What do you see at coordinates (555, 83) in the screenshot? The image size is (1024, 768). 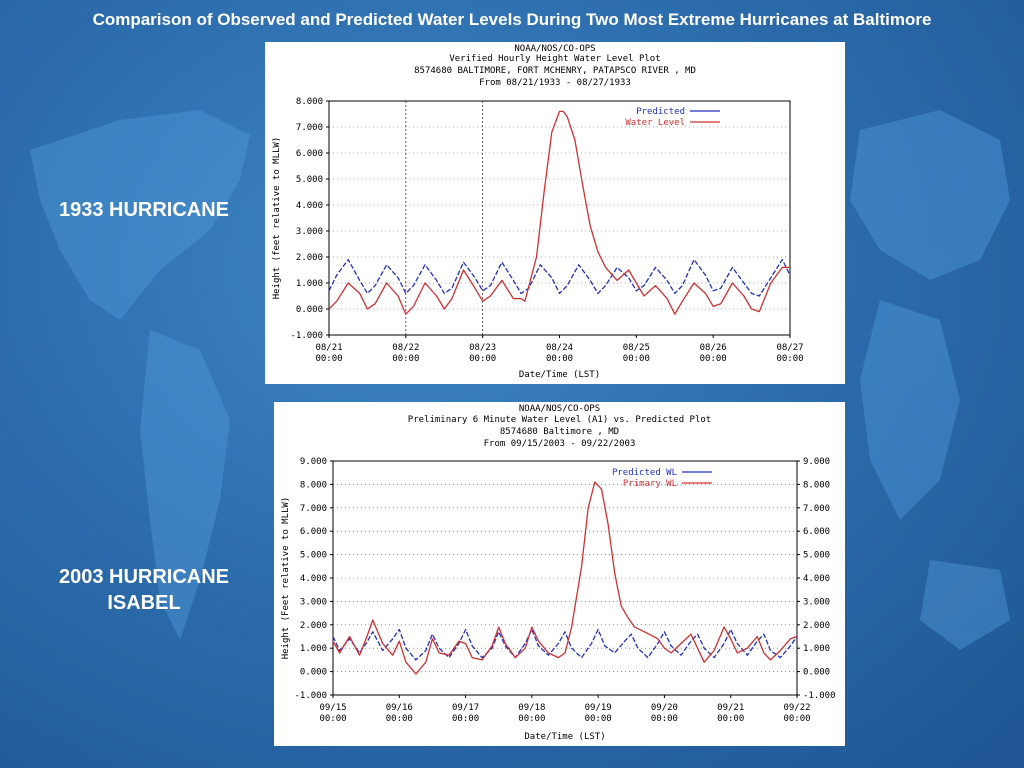 I see `chart-header-line: From 08/21/1933 - 08/27/1933` at bounding box center [555, 83].